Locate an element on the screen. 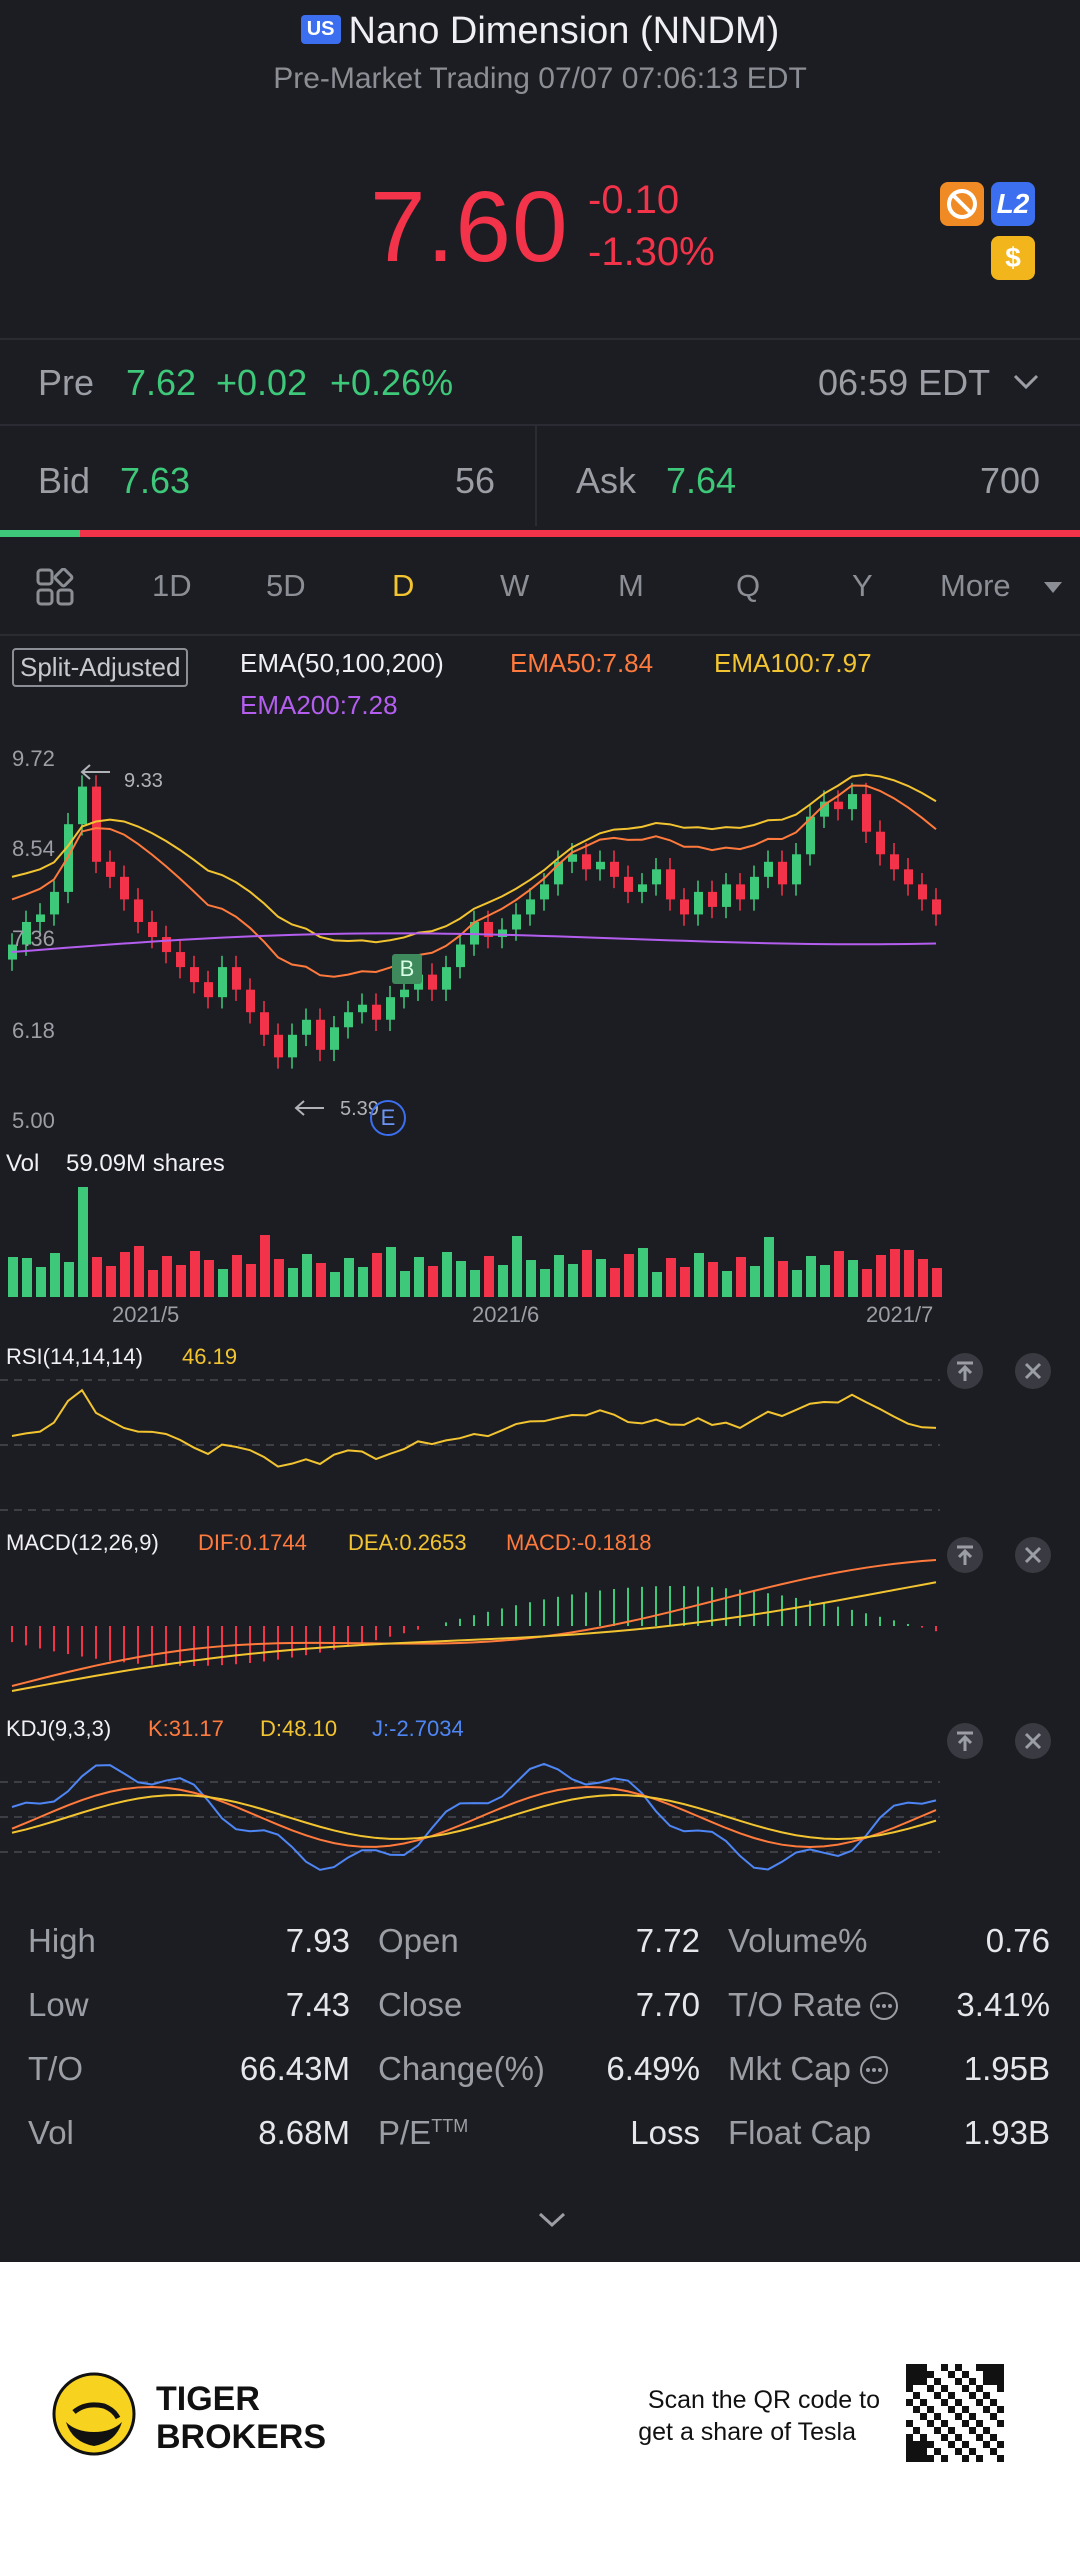 Image resolution: width=1080 pixels, height=2565 pixels. stat-value: 7.43 is located at coordinates (317, 2004).